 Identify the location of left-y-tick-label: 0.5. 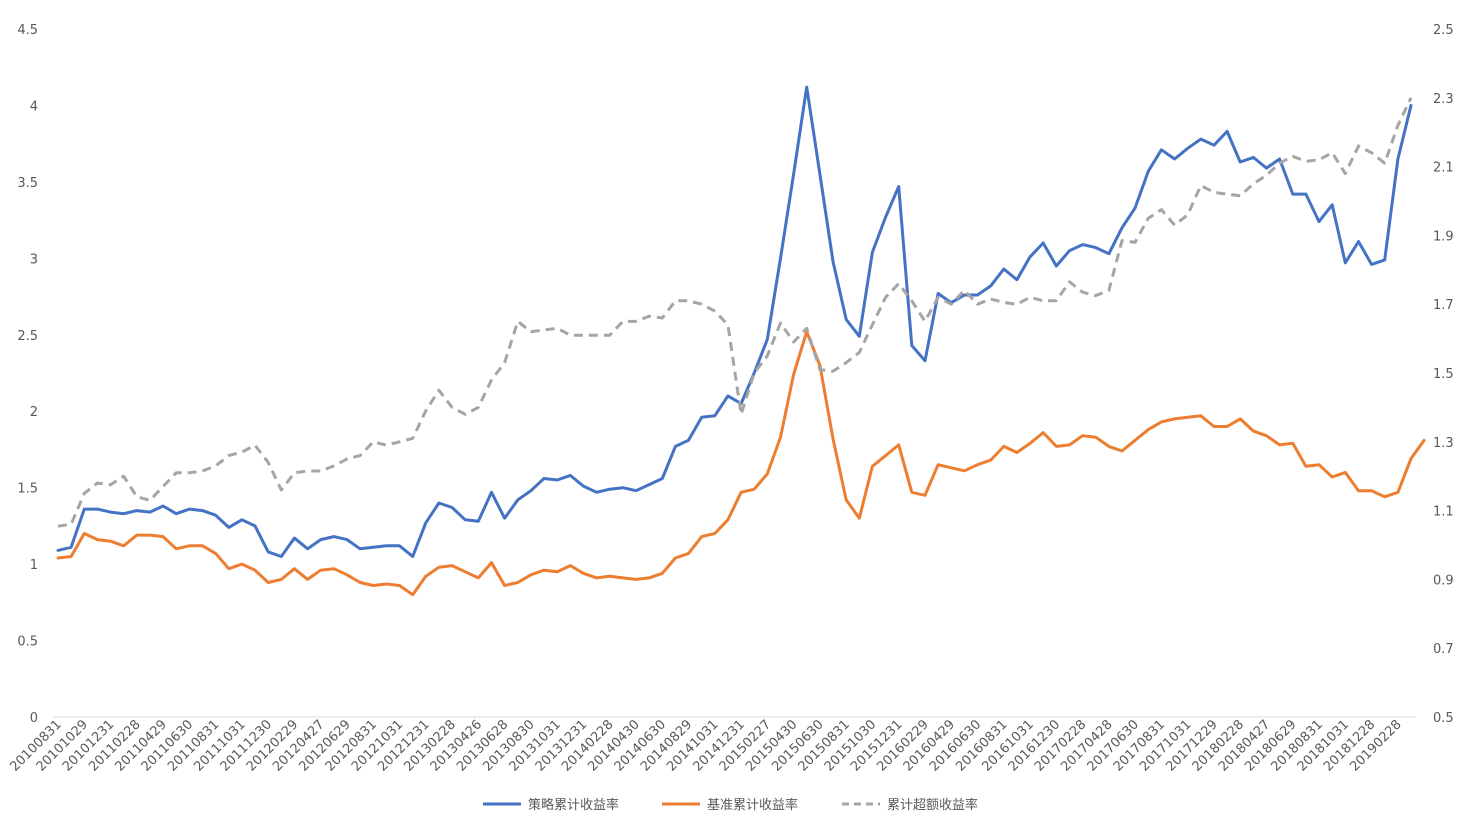
(27, 642).